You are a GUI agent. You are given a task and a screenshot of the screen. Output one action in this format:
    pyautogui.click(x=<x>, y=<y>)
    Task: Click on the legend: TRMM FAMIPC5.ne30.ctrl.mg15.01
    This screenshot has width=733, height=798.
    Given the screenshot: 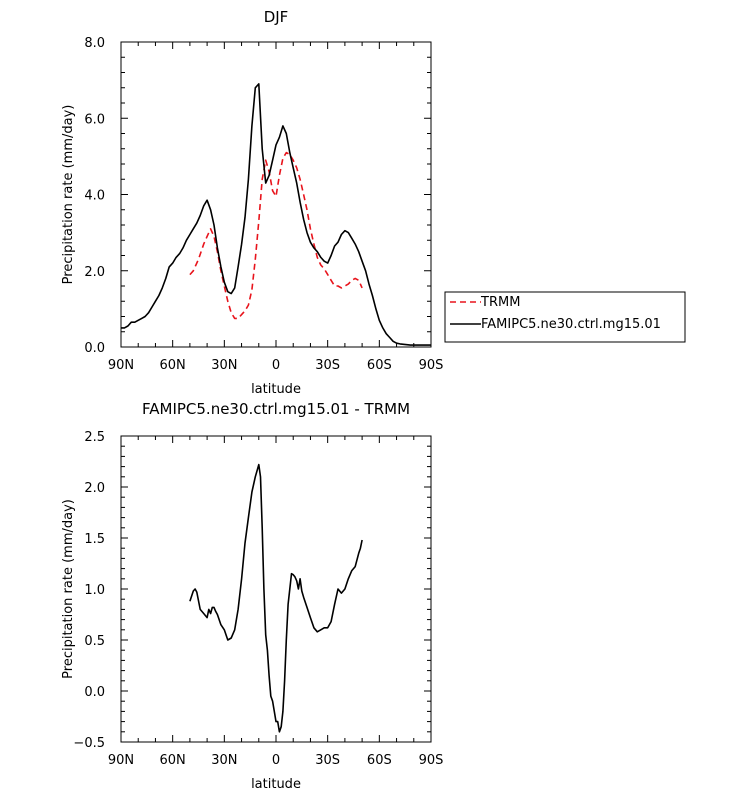 What is the action you would take?
    pyautogui.click(x=565, y=317)
    